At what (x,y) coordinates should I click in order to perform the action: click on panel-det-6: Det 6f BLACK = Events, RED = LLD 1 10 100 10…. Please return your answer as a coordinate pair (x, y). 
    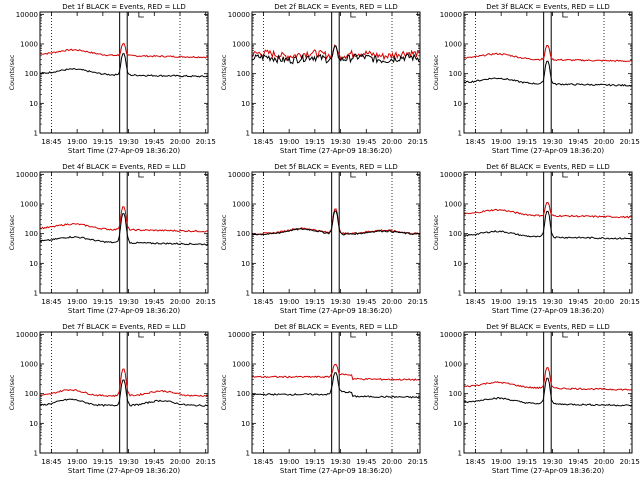
    Looking at the image, I should click on (536, 239).